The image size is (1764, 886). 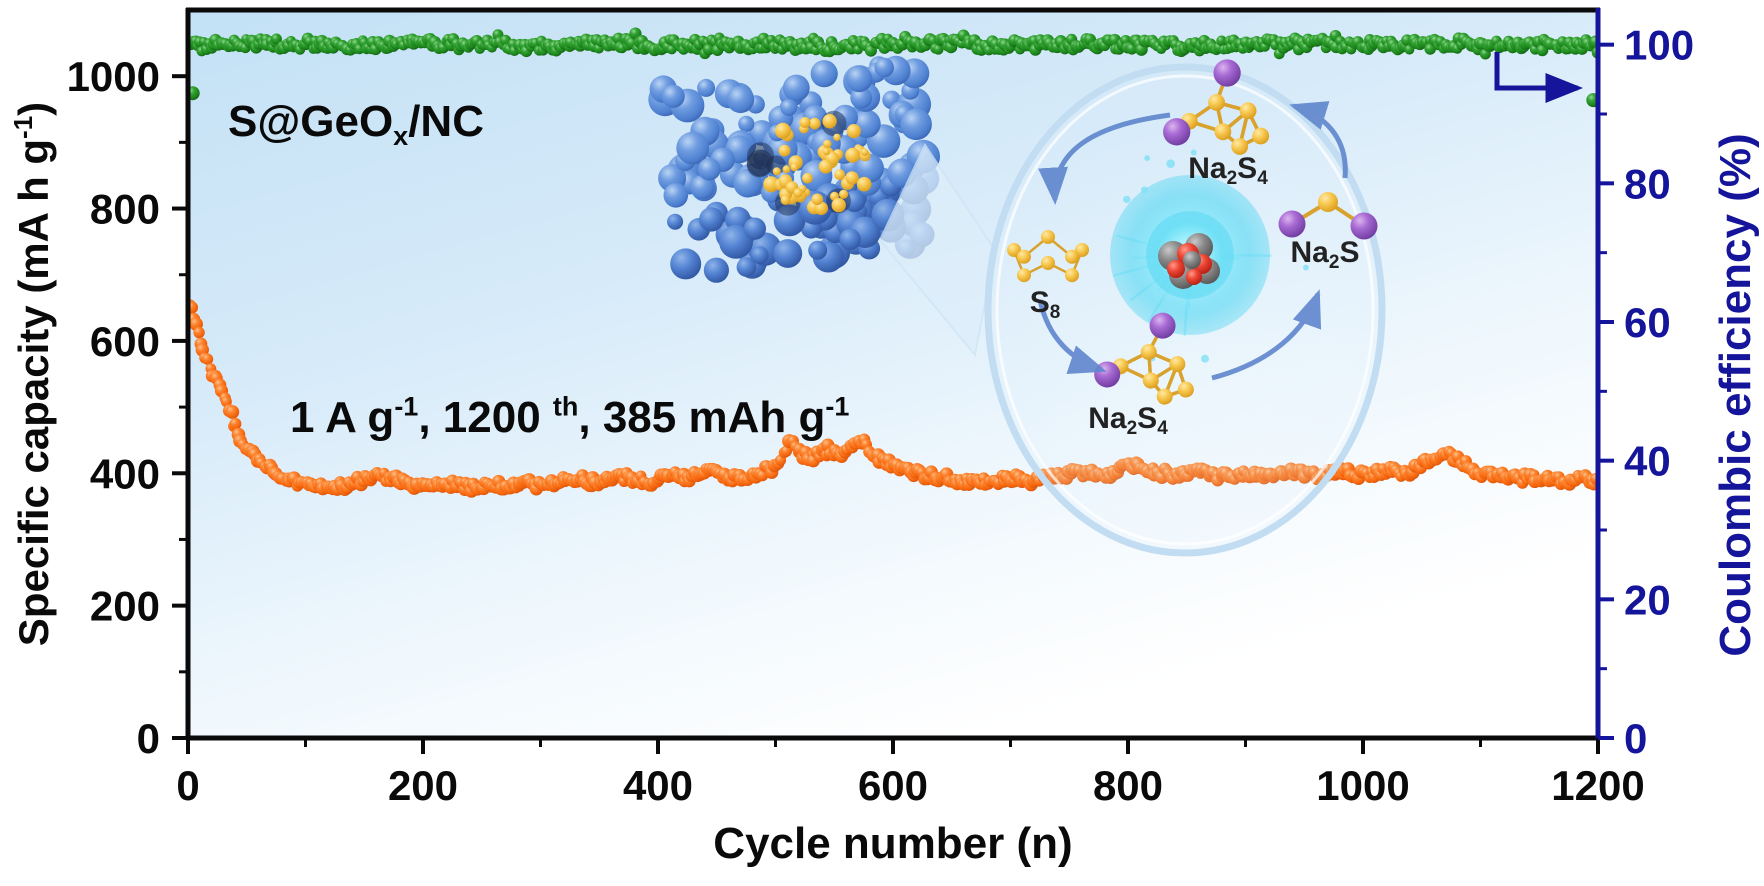 I want to click on y-left-tick-label: 200, so click(x=125, y=606).